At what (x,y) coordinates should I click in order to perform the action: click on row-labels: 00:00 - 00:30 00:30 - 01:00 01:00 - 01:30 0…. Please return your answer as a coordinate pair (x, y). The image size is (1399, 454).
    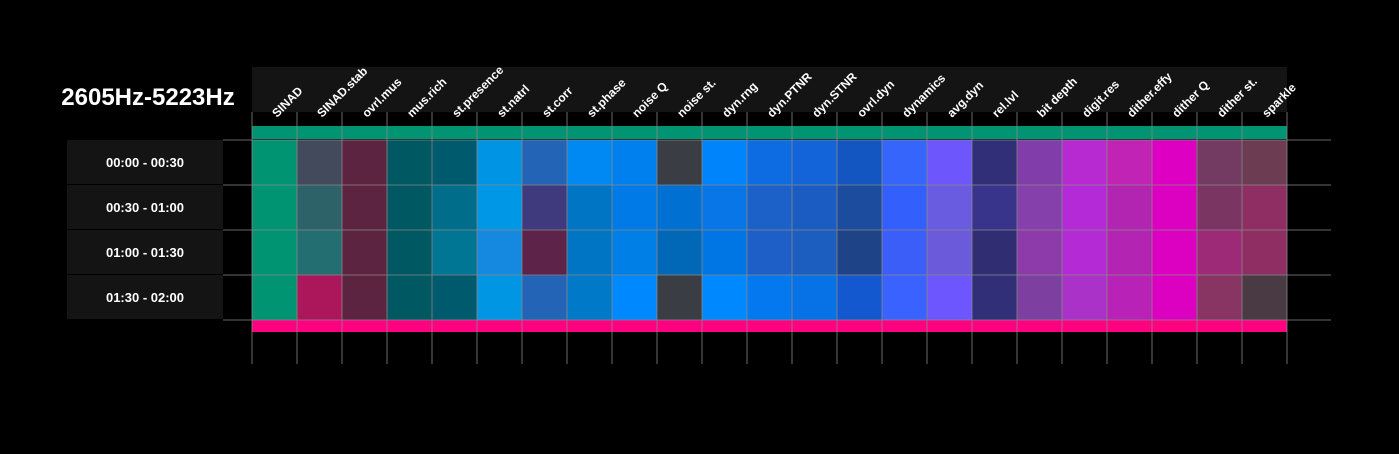
    Looking at the image, I should click on (145, 230).